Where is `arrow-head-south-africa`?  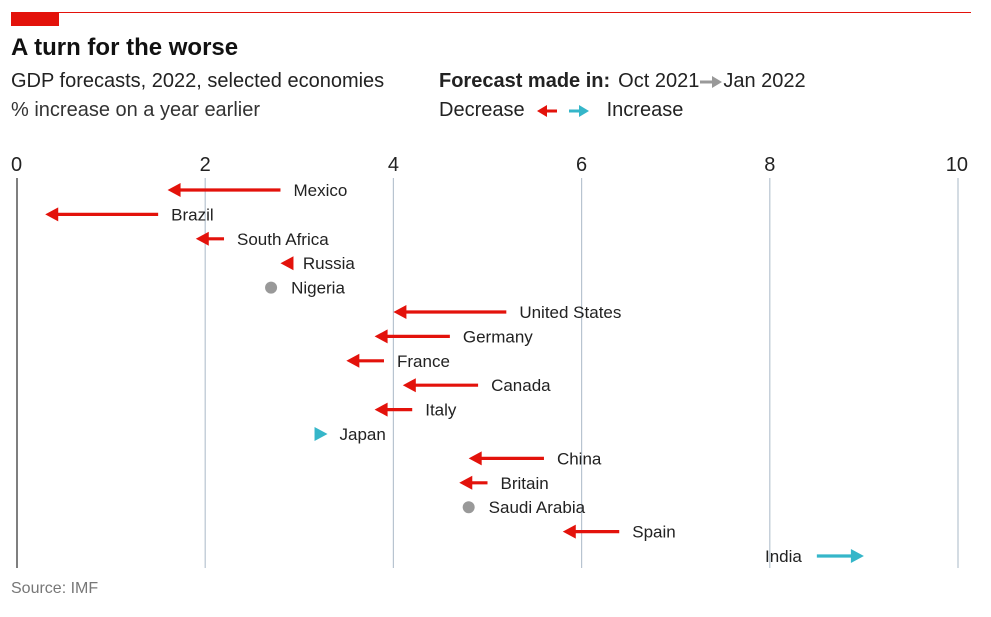
arrow-head-south-africa is located at coordinates (202, 238).